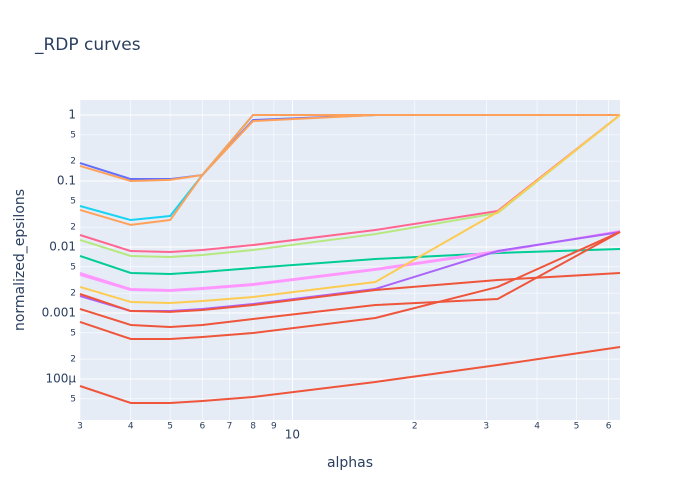  I want to click on y-tick-label: 0.01, so click(62, 246).